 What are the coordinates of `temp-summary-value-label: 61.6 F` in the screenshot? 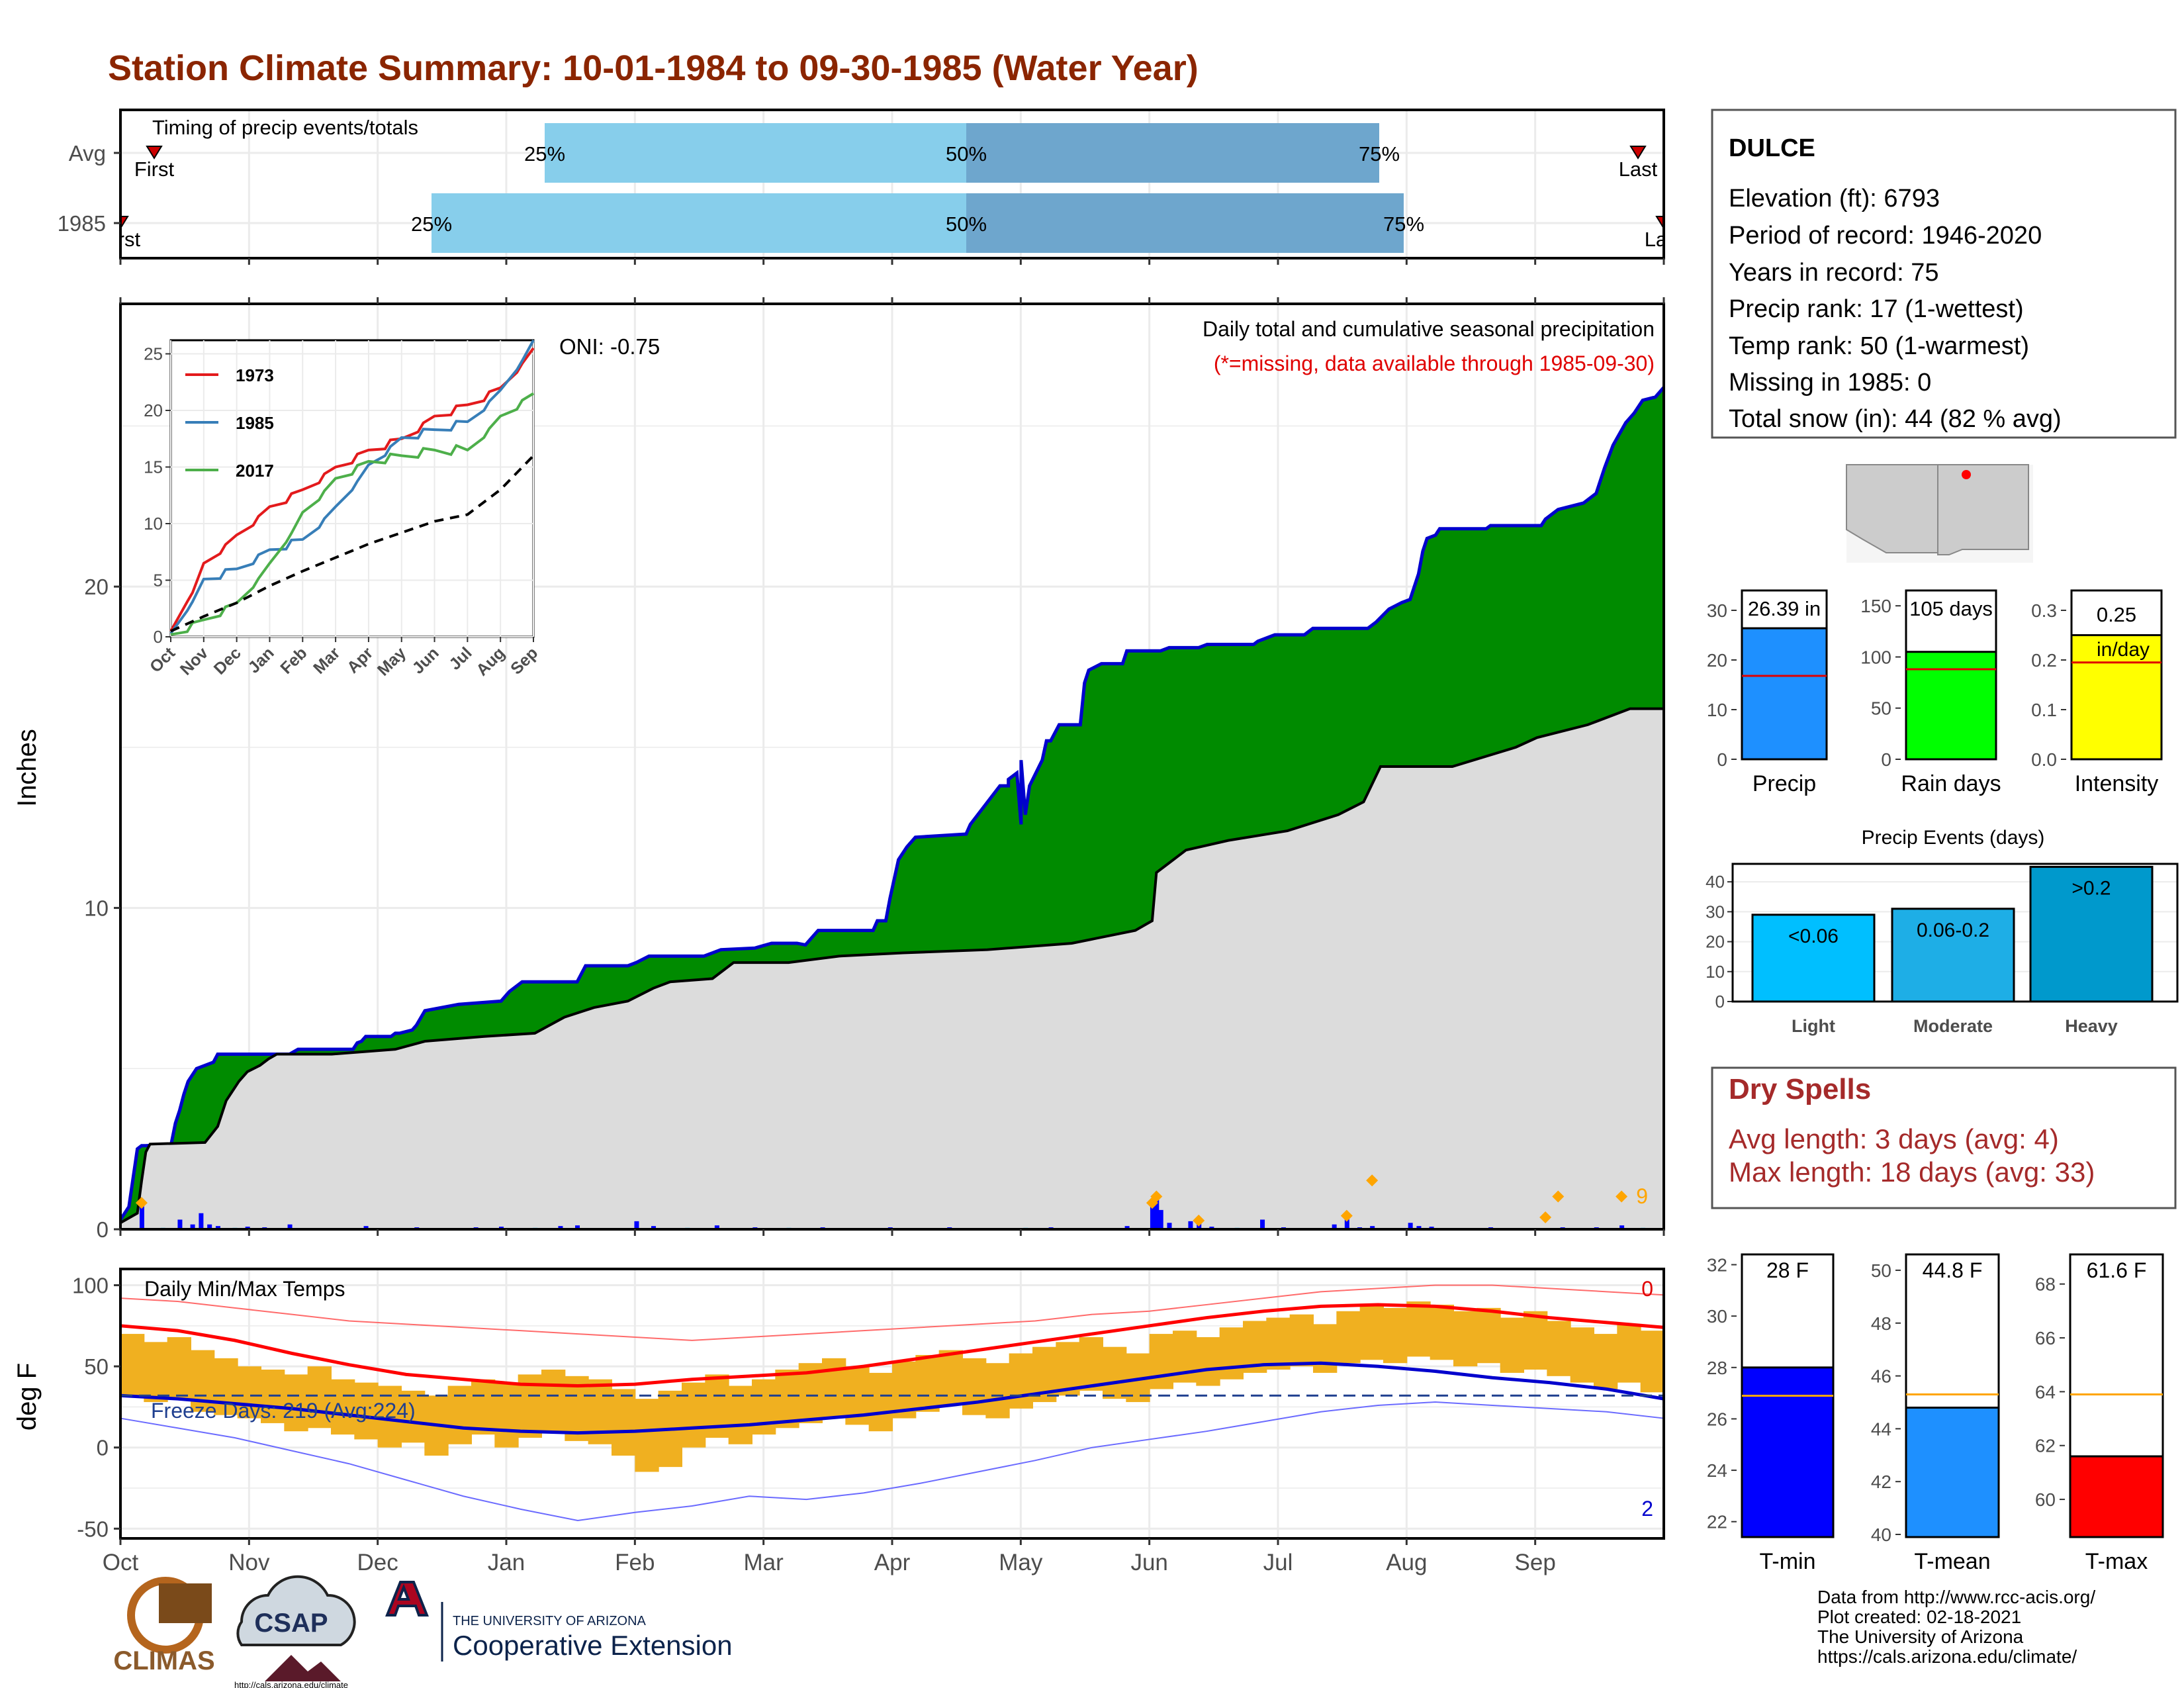 It's located at (2117, 1270).